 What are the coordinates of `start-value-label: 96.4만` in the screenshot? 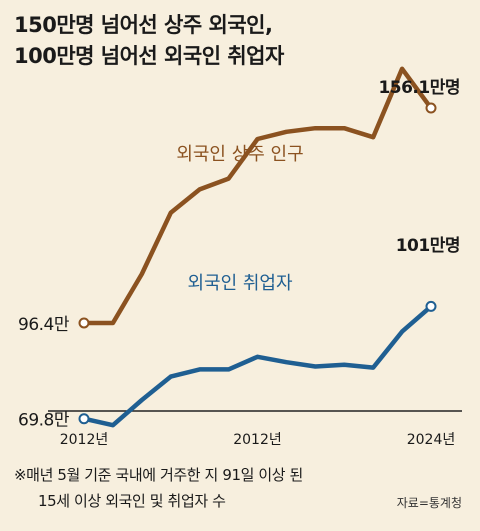 It's located at (44, 325).